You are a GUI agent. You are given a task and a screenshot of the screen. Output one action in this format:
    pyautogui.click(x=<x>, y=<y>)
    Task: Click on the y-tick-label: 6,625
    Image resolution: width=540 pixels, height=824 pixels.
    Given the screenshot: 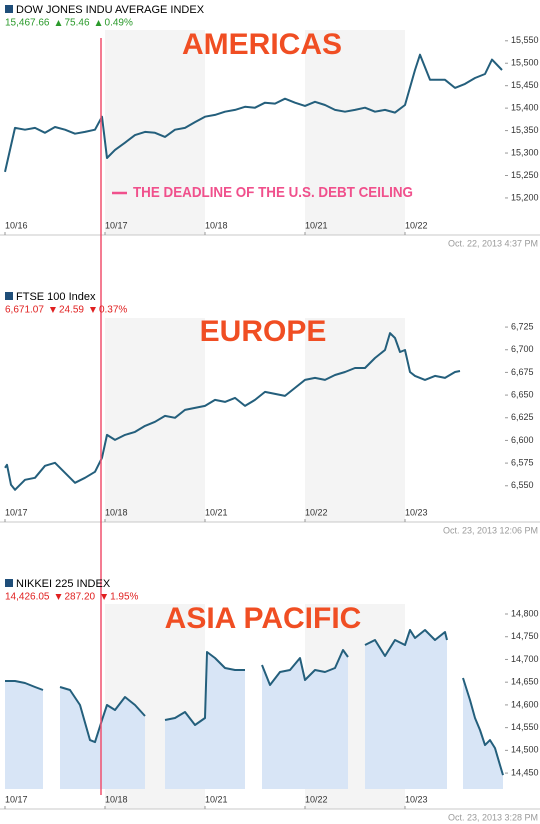 What is the action you would take?
    pyautogui.click(x=522, y=417)
    